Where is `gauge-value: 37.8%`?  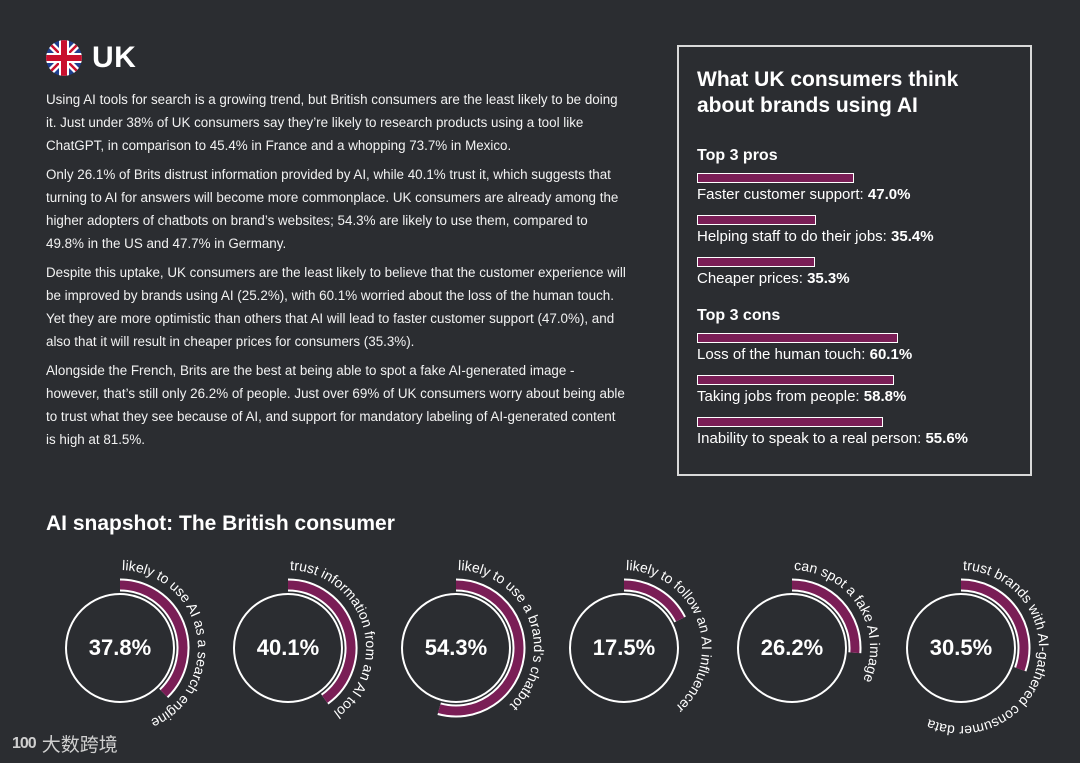 gauge-value: 37.8% is located at coordinates (120, 647).